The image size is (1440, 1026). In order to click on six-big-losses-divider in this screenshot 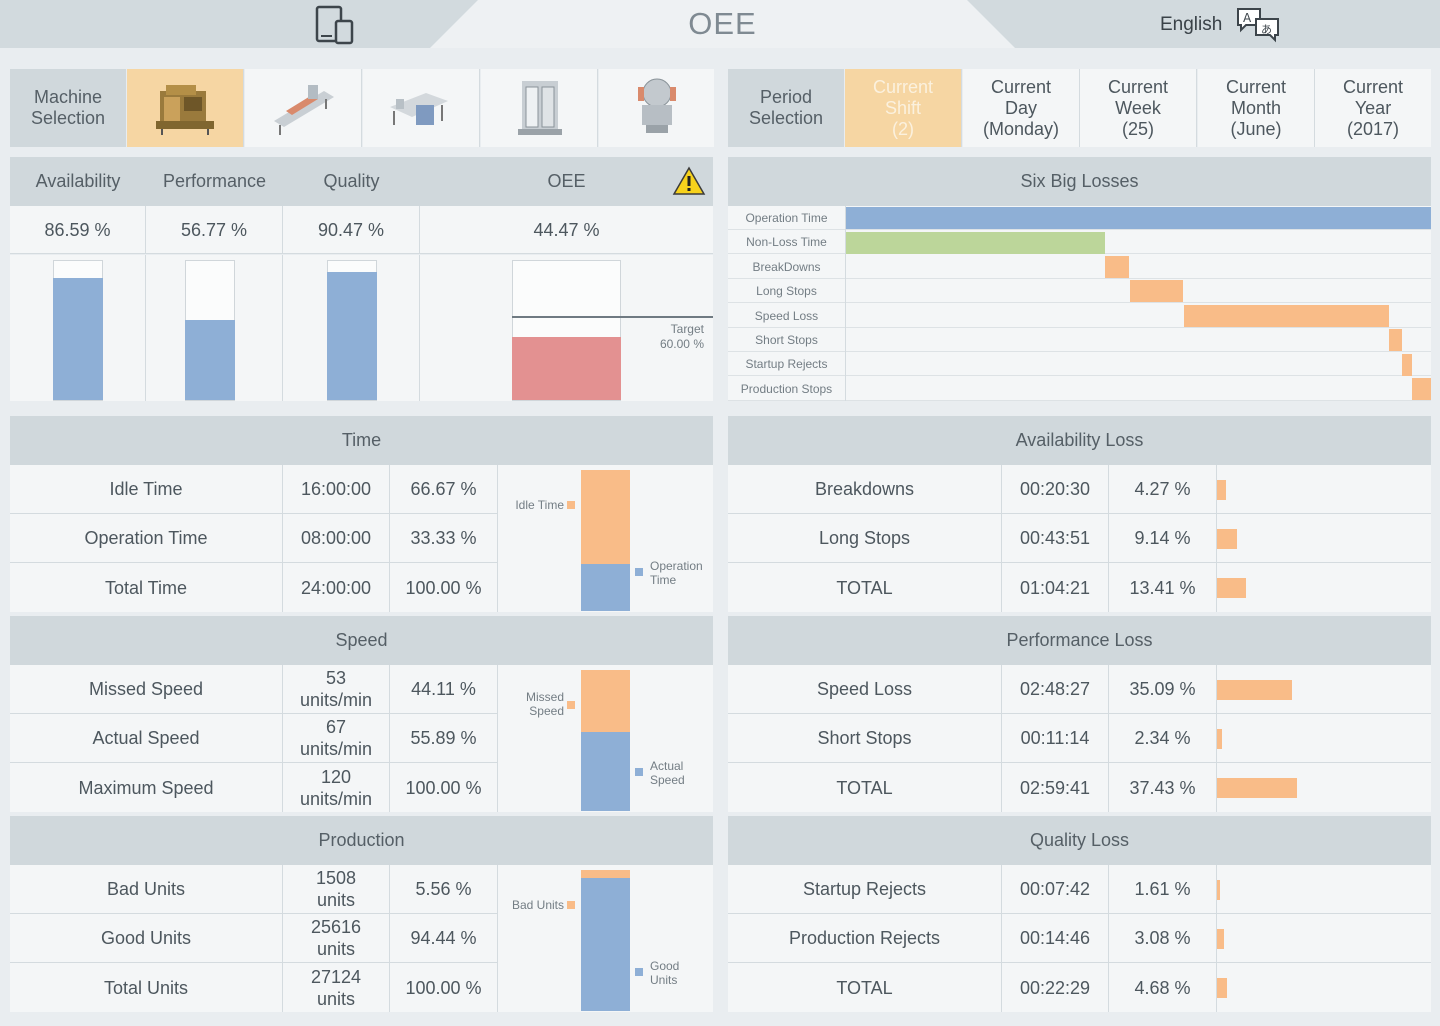, I will do `click(845, 303)`.